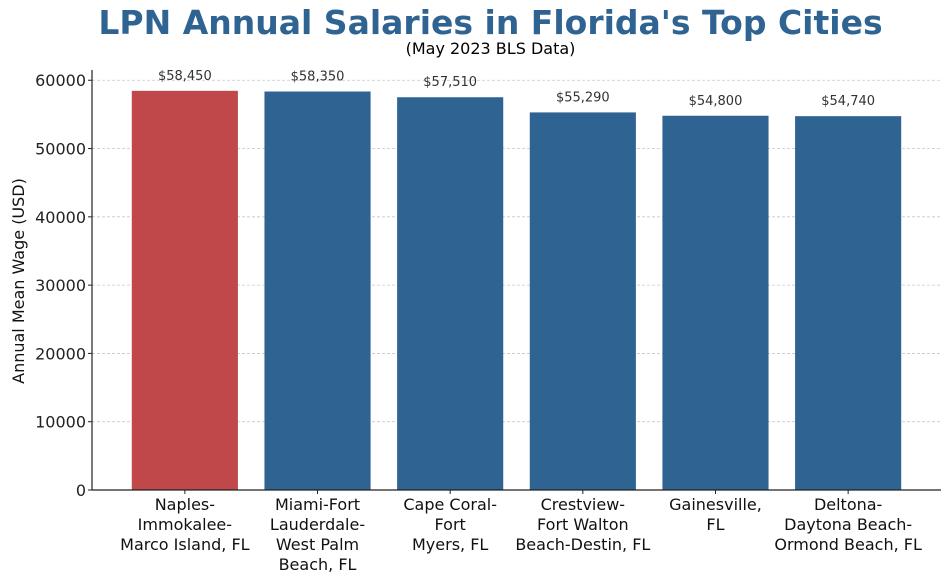 Image resolution: width=951 pixels, height=585 pixels. What do you see at coordinates (317, 504) in the screenshot?
I see `x-category-label-line: Miami-Fort` at bounding box center [317, 504].